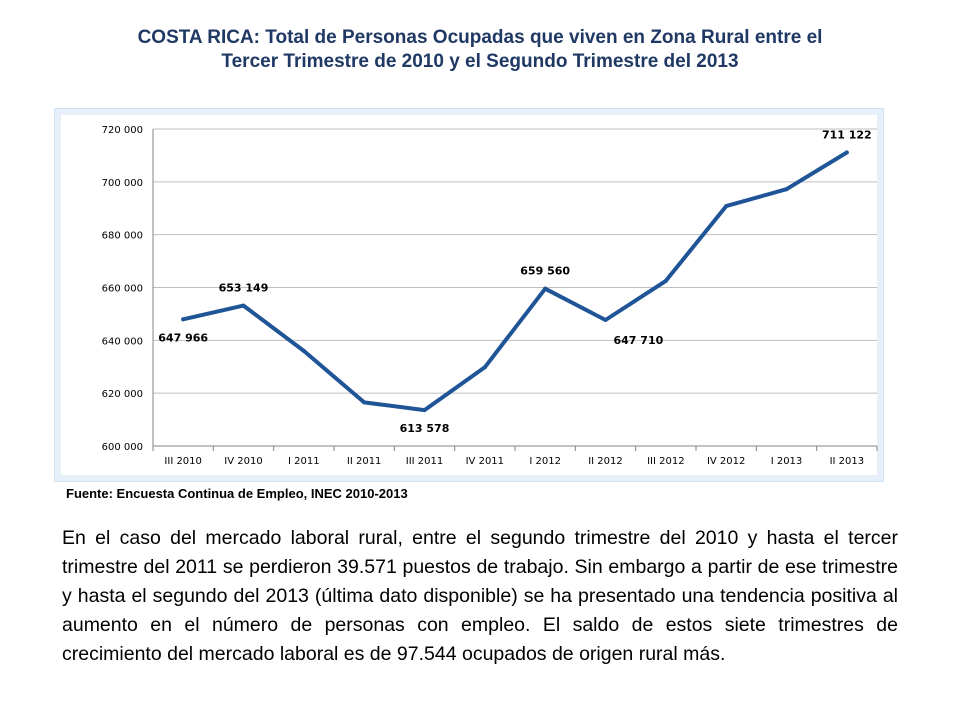  What do you see at coordinates (243, 461) in the screenshot?
I see `x-tick-label-1: IV 2010` at bounding box center [243, 461].